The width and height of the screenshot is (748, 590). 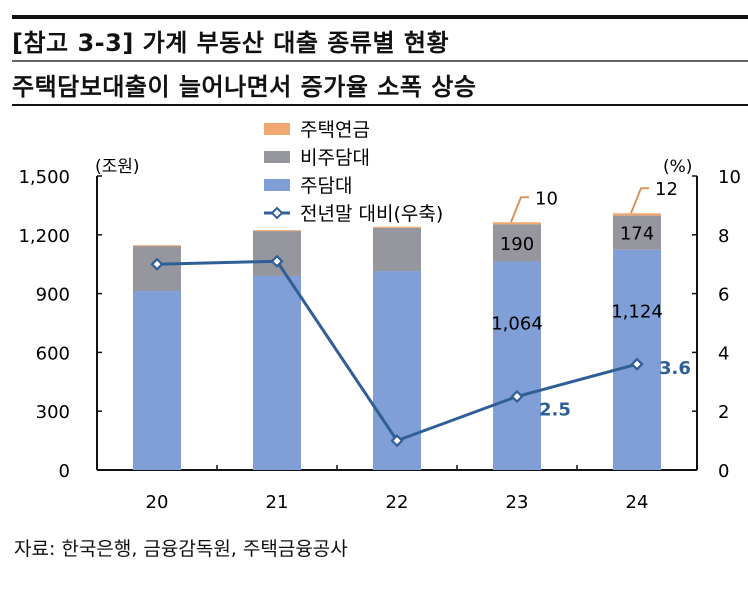 What do you see at coordinates (44, 236) in the screenshot?
I see `left-tick-label: 1,200` at bounding box center [44, 236].